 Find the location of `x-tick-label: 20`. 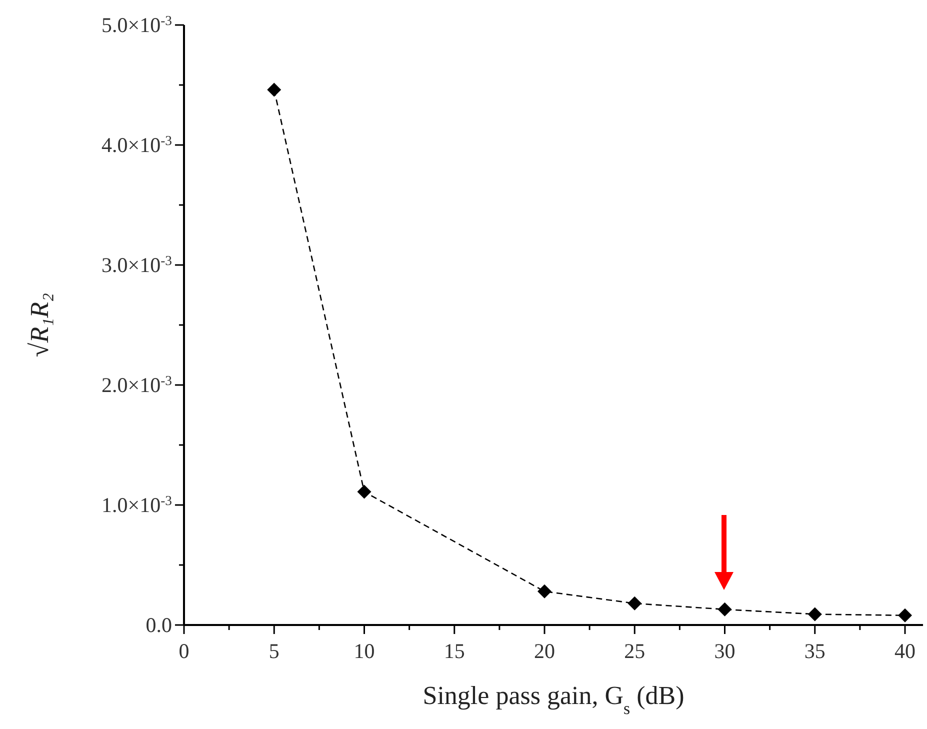

x-tick-label: 20 is located at coordinates (544, 651).